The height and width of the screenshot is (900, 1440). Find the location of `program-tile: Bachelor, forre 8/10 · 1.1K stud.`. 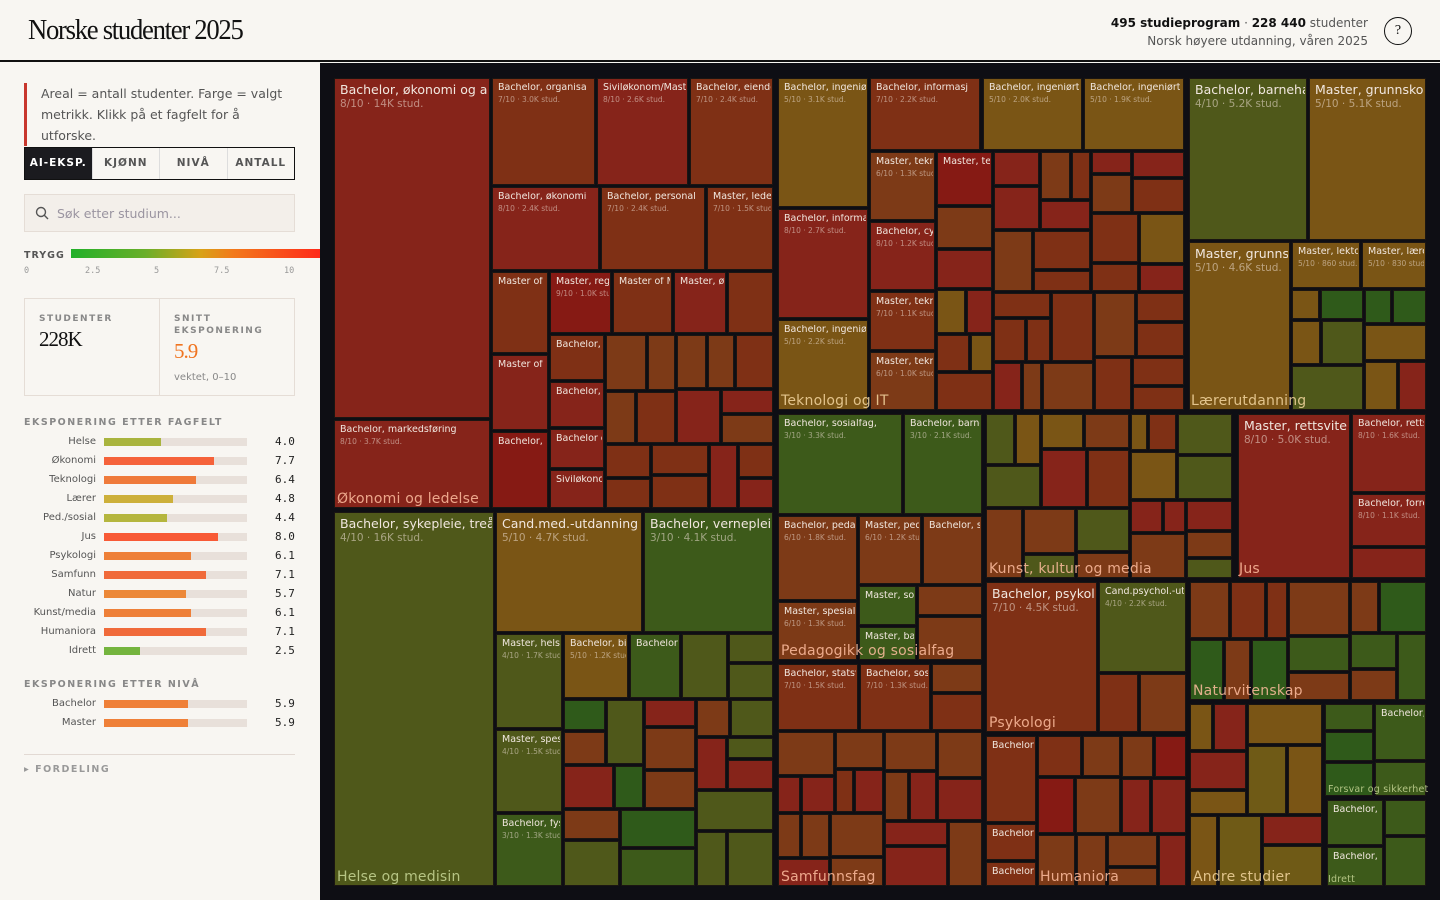

program-tile: Bachelor, forre 8/10 · 1.1K stud. is located at coordinates (1389, 520).